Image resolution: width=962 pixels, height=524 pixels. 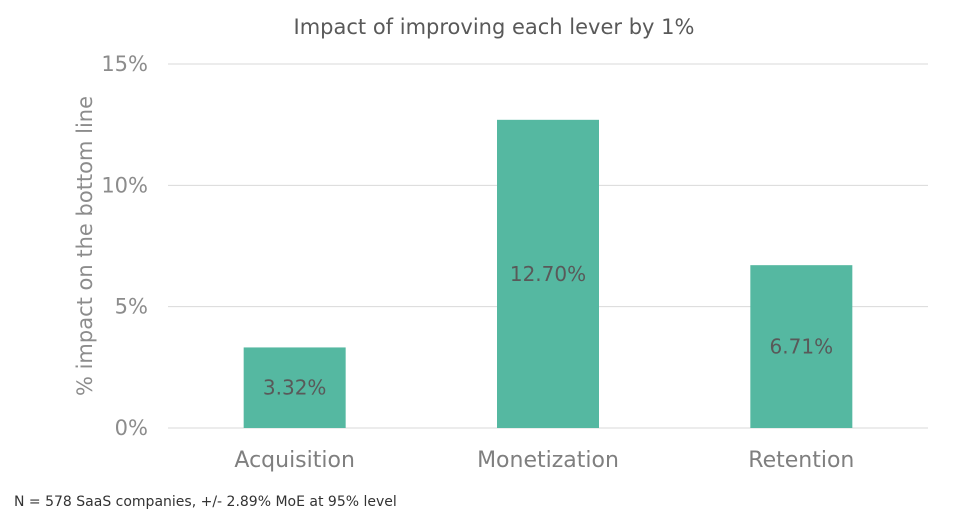 I want to click on x-tick-labels: Acquisition Monetization Retention, so click(x=544, y=460).